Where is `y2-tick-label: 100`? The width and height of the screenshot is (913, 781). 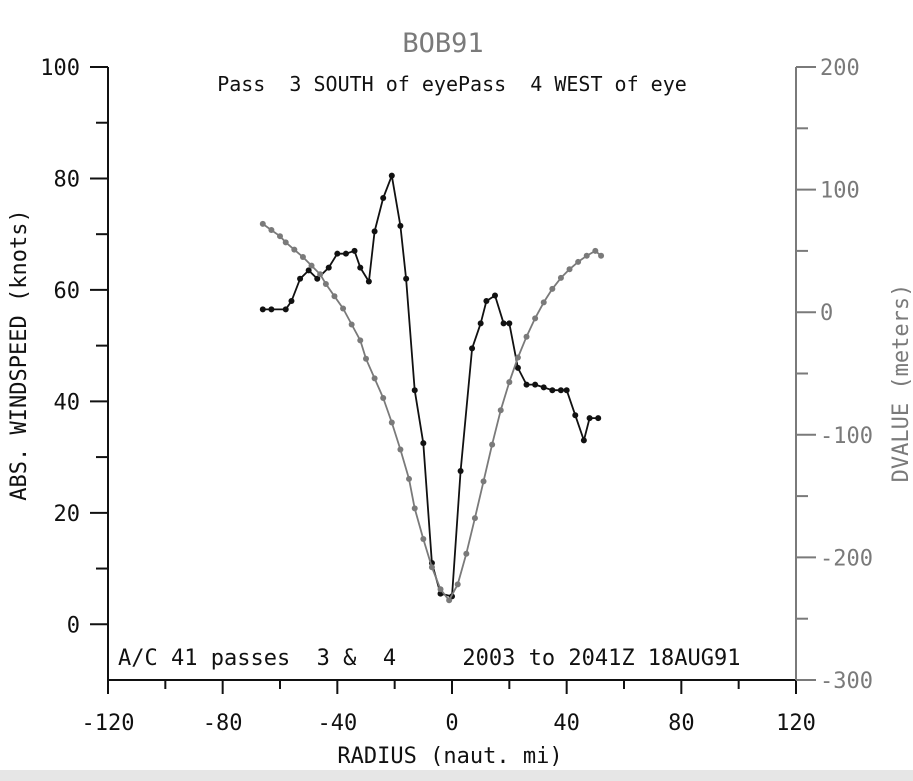 y2-tick-label: 100 is located at coordinates (840, 191).